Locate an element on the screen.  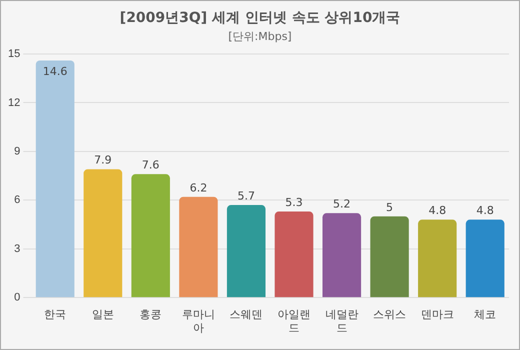
x-tick-label: 덴마크 is located at coordinates (437, 315).